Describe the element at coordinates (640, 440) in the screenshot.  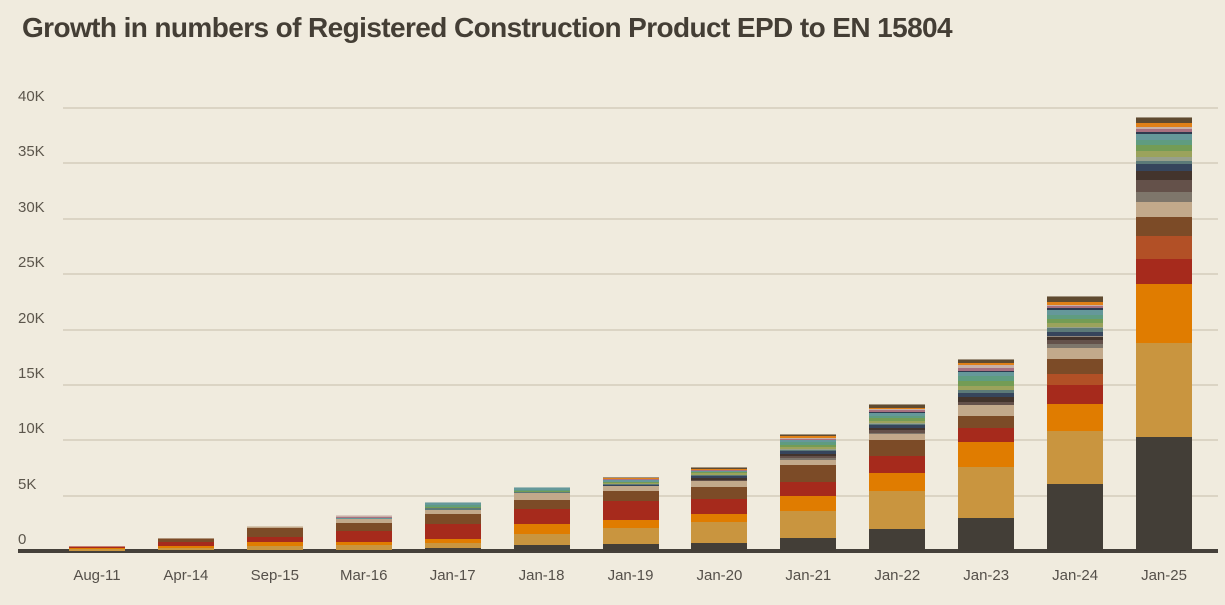
I see `gridline-10K` at that location.